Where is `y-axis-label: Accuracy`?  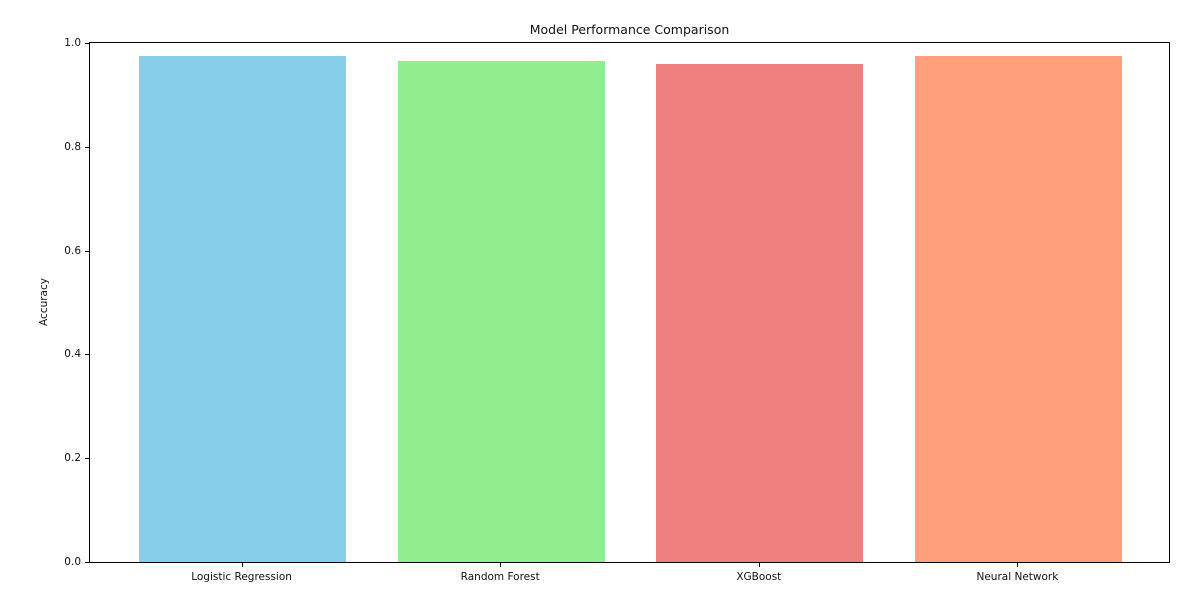
y-axis-label: Accuracy is located at coordinates (44, 302).